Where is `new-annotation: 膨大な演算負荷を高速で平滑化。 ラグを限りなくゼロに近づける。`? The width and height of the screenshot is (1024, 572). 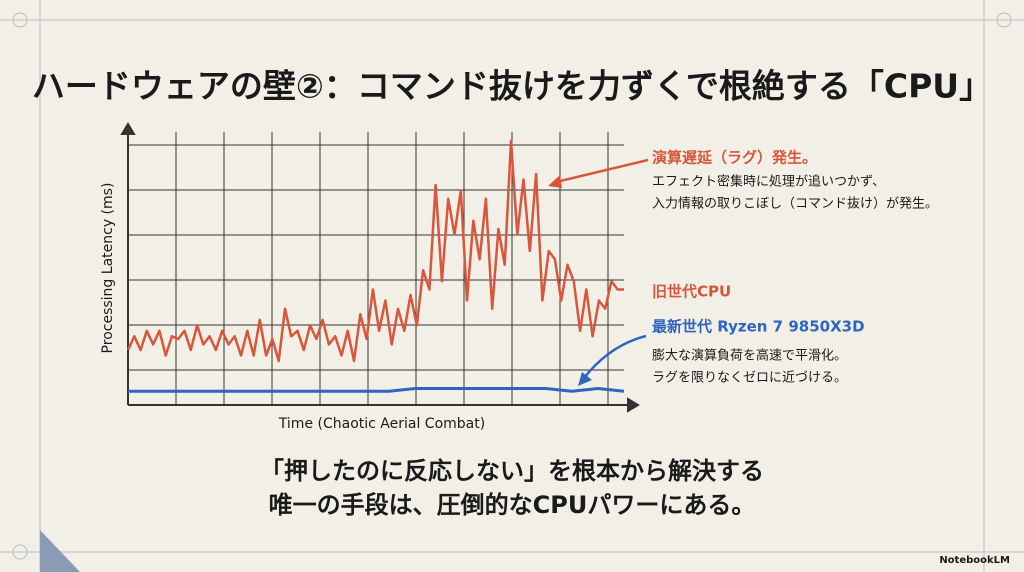 new-annotation: 膨大な演算負荷を高速で平滑化。 ラグを限りなくゼロに近づける。 is located at coordinates (712, 360).